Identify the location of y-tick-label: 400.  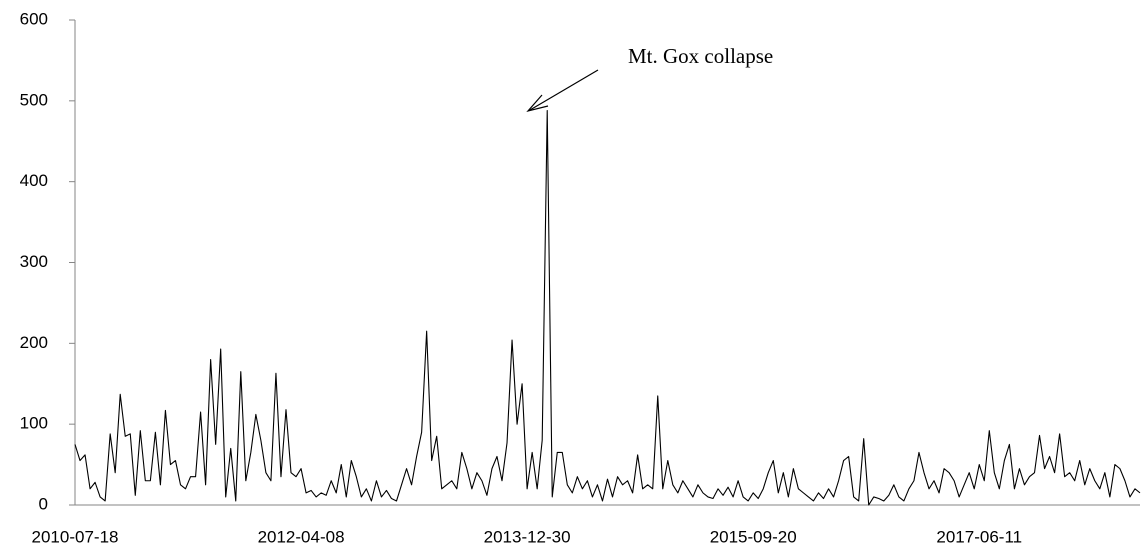
(34, 180).